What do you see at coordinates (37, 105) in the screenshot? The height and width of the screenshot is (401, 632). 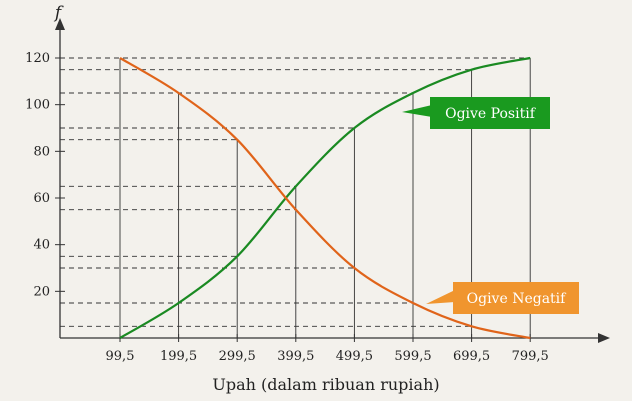 I see `y-tick-label: 100` at bounding box center [37, 105].